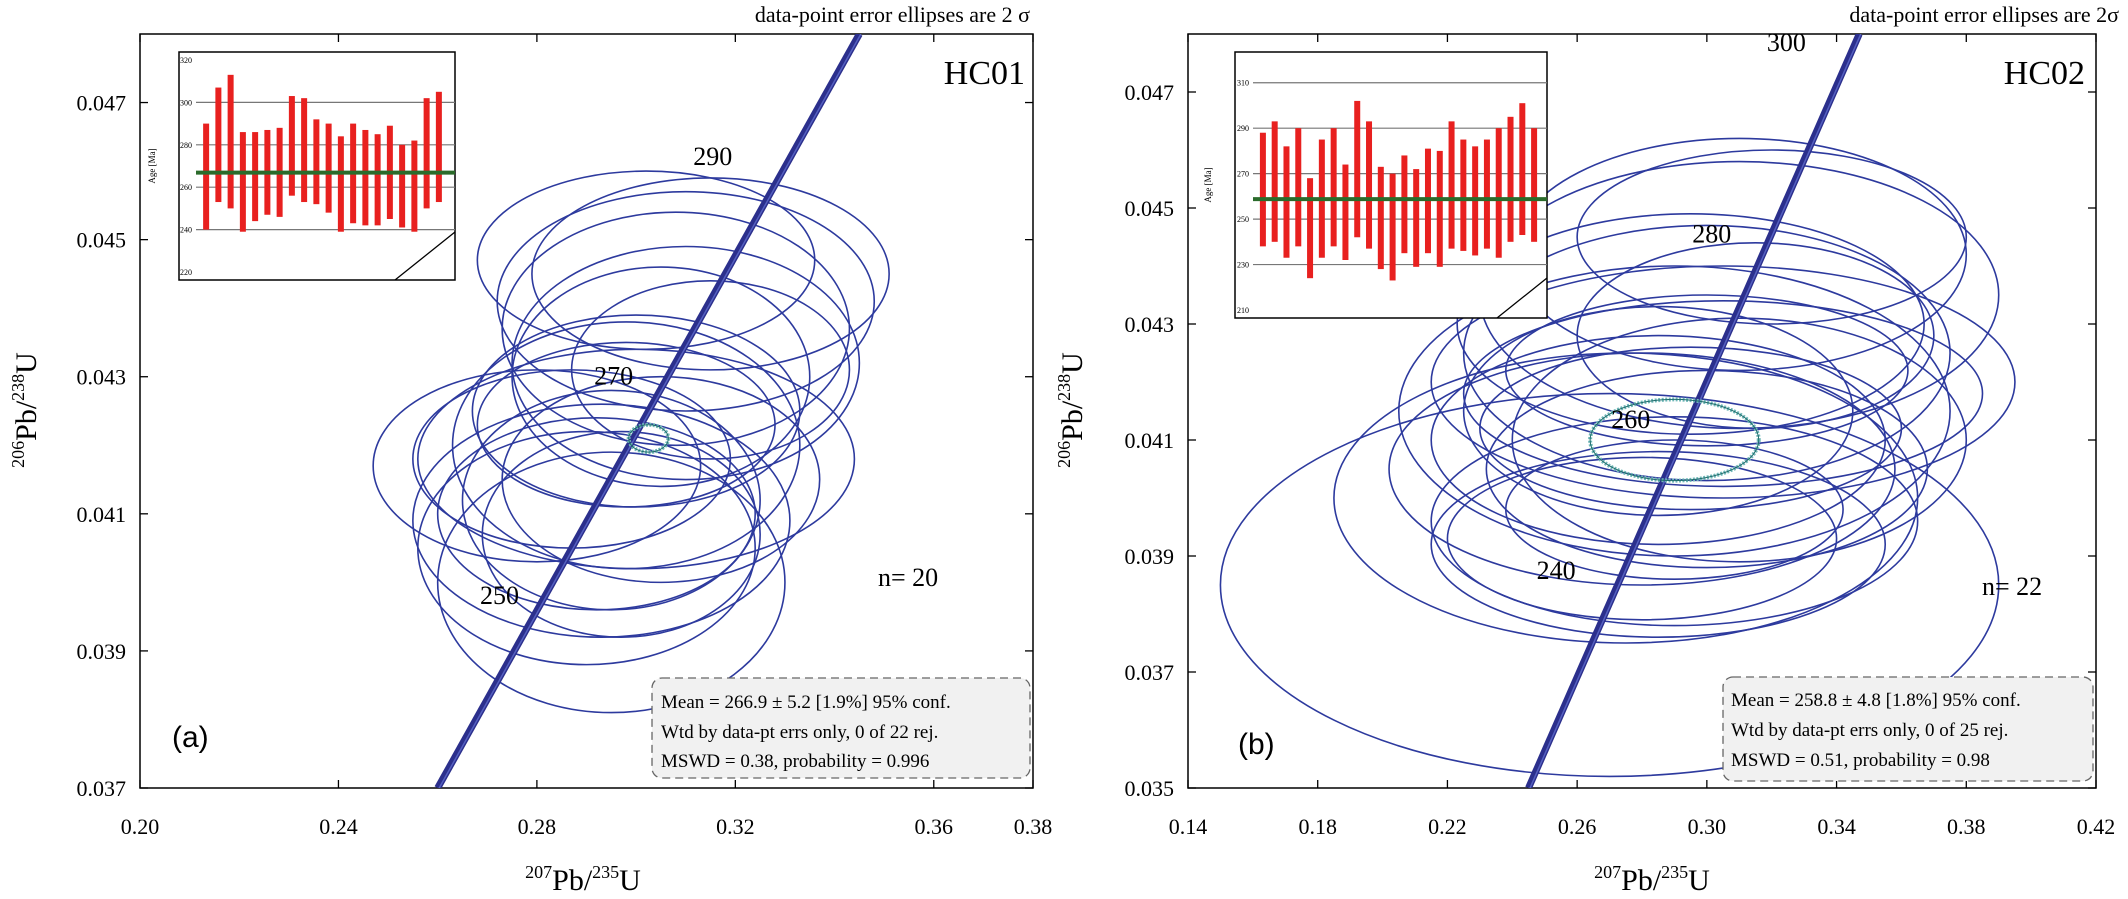 The image size is (2128, 899). I want to click on inset-y-tick-label: 220, so click(186, 272).